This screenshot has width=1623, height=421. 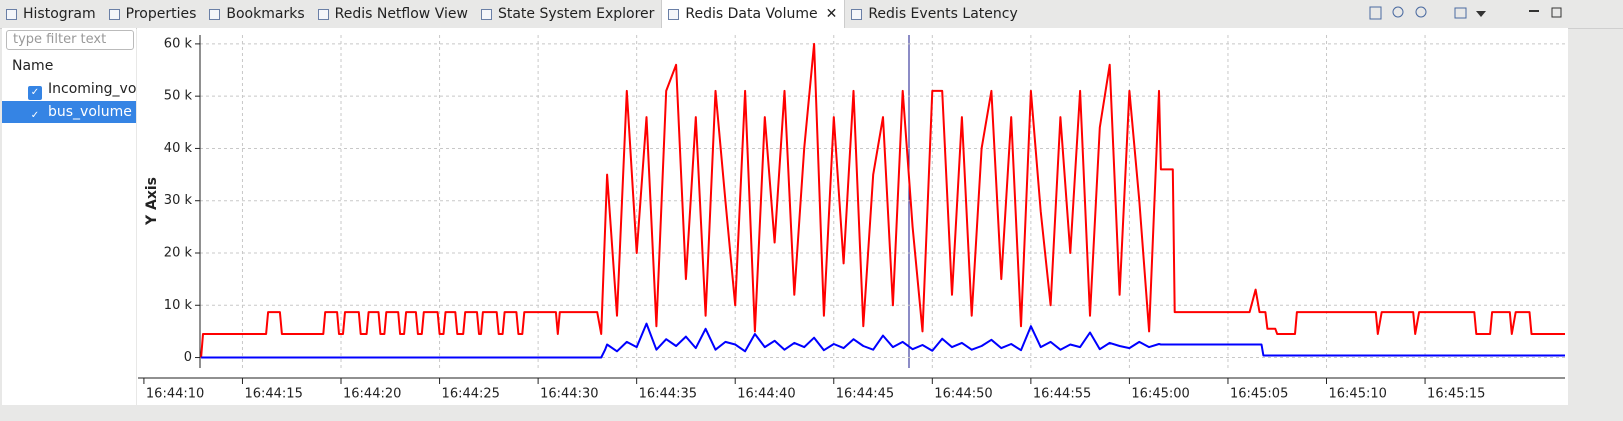 What do you see at coordinates (90, 112) in the screenshot?
I see `tree-item-label: bus_volume` at bounding box center [90, 112].